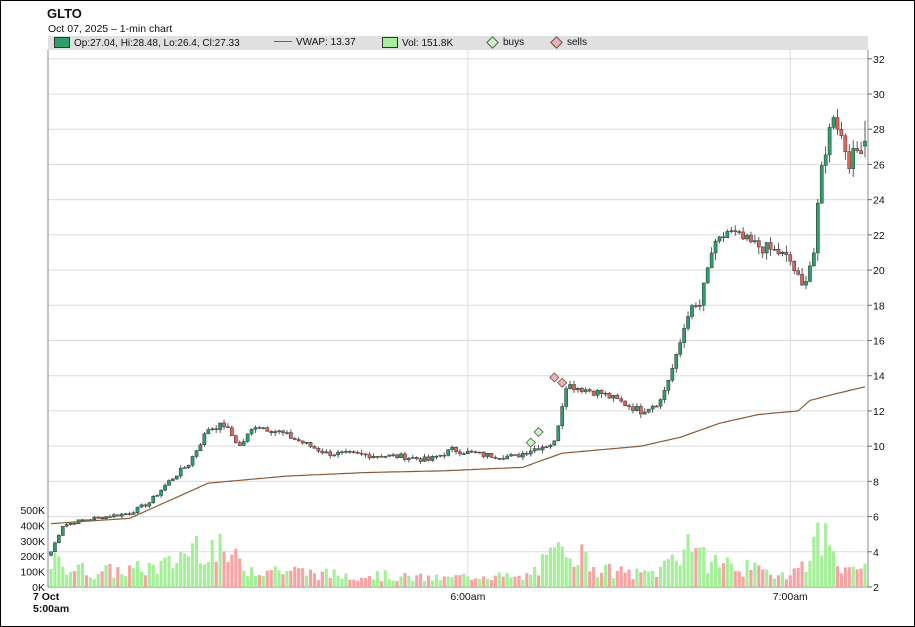 The height and width of the screenshot is (627, 915). Describe the element at coordinates (32, 557) in the screenshot. I see `volume-tick-label: 200K` at that location.